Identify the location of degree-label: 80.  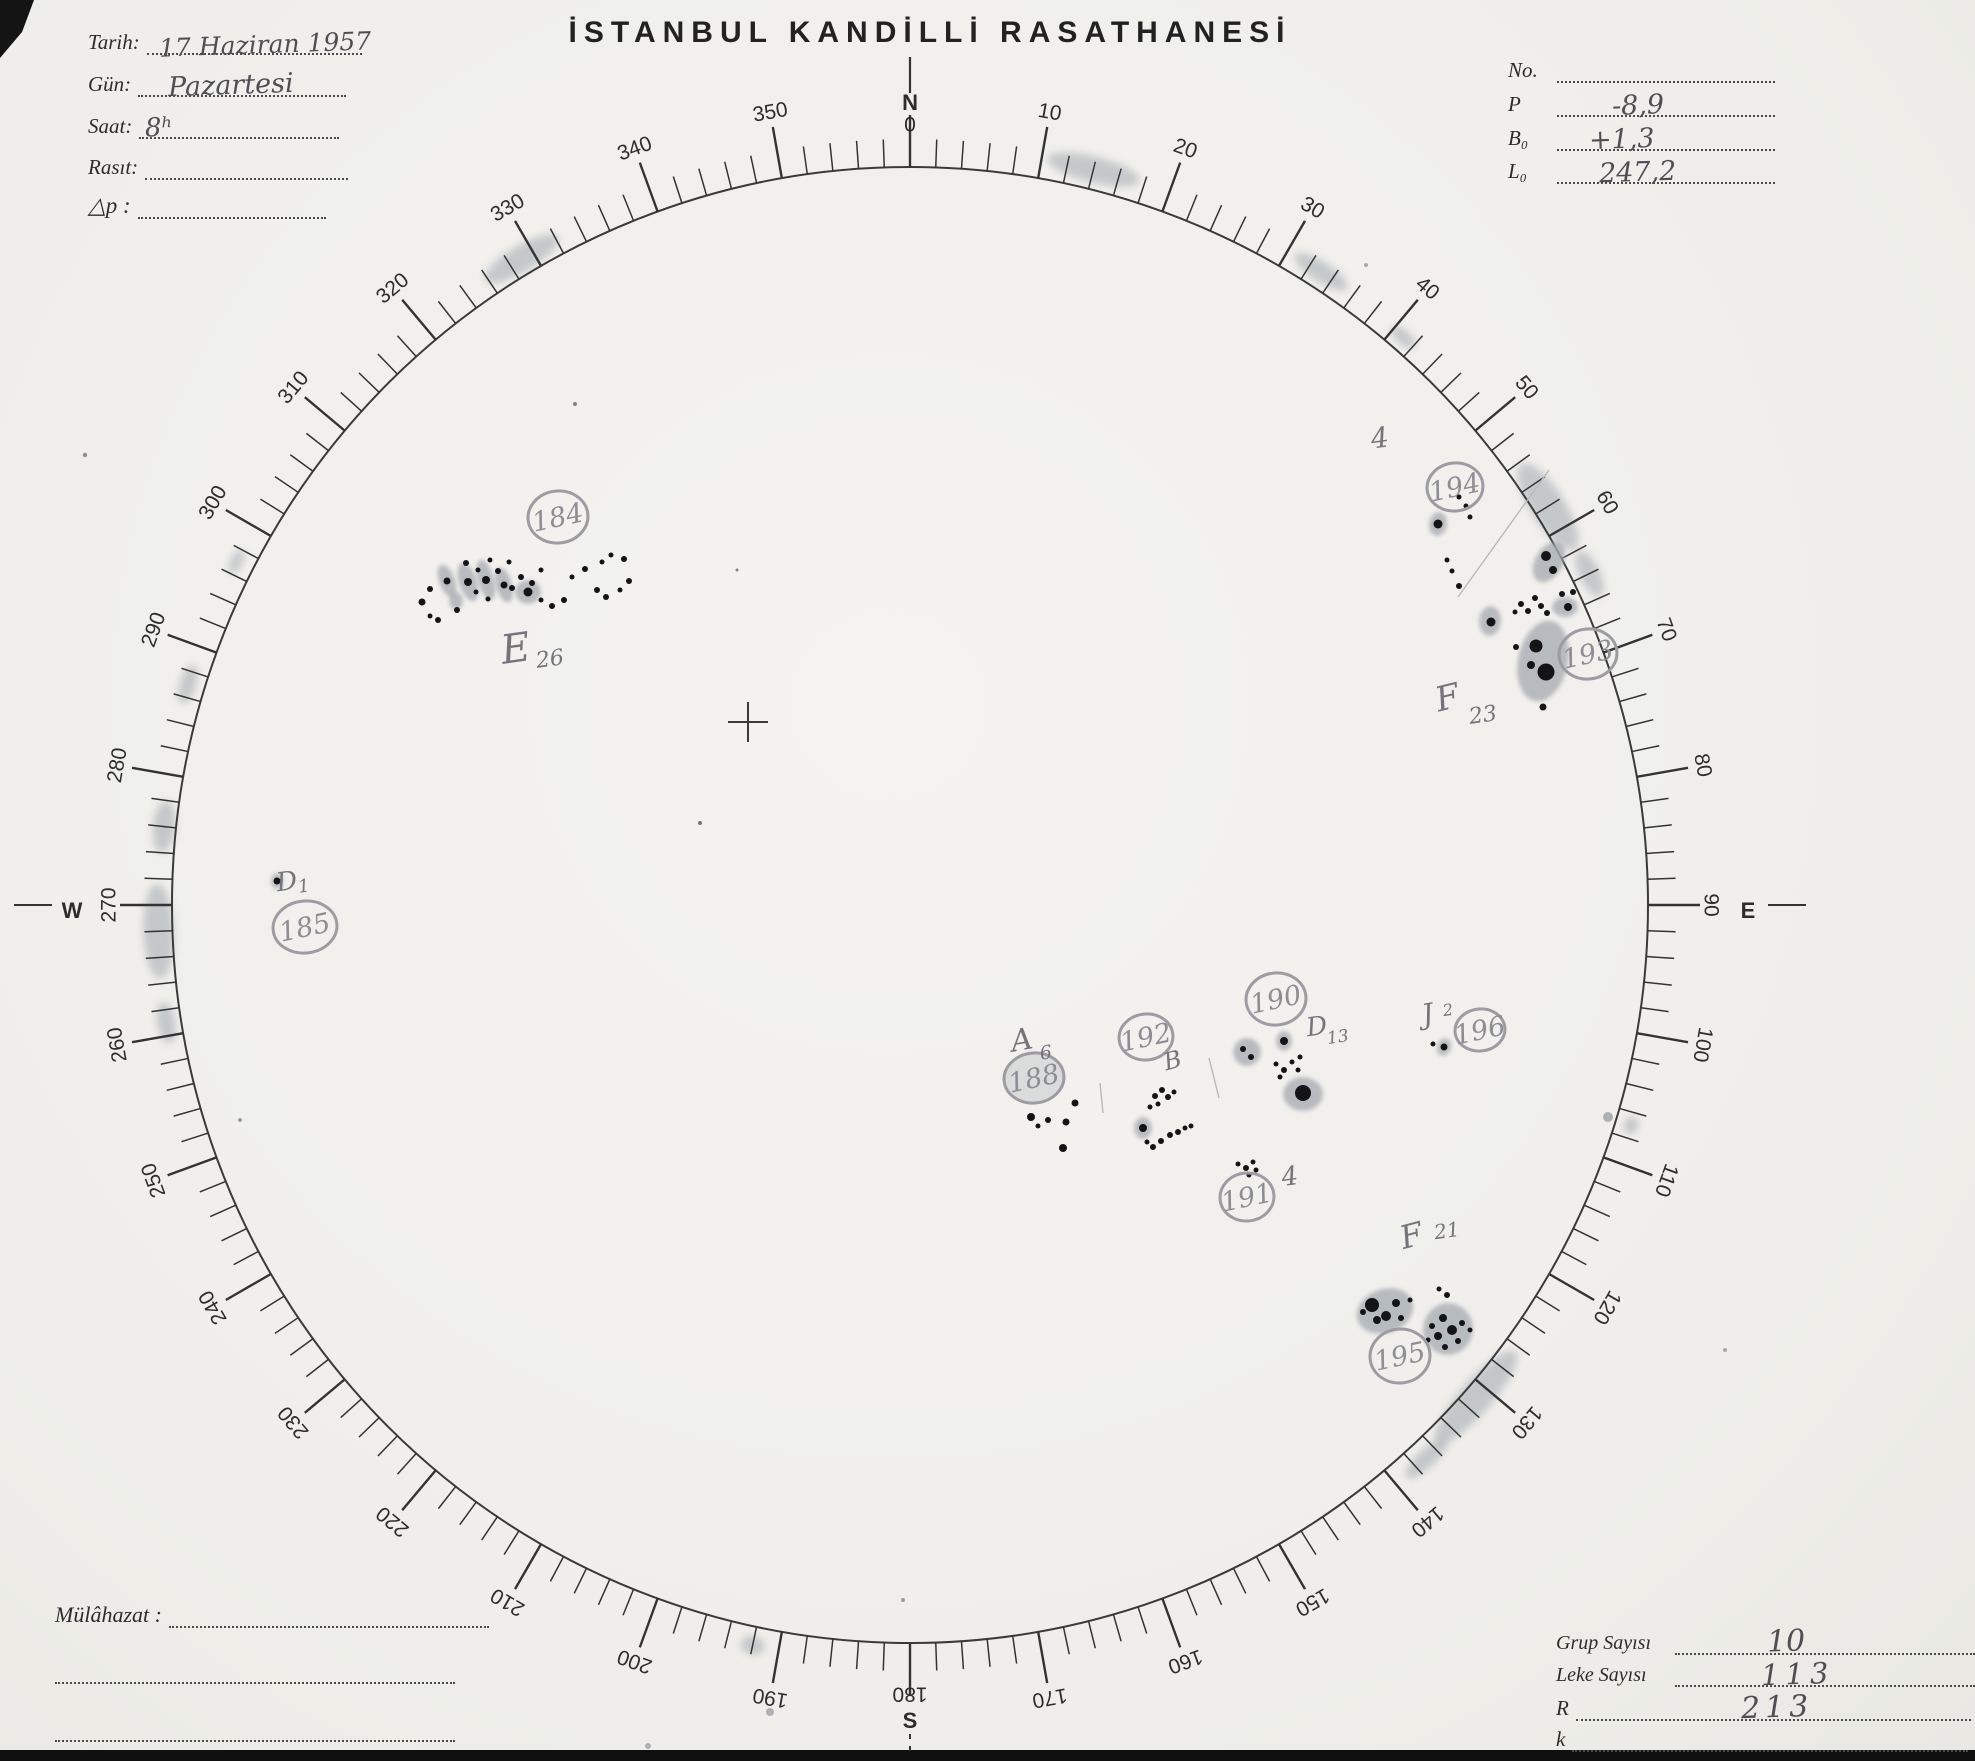
(1702, 765).